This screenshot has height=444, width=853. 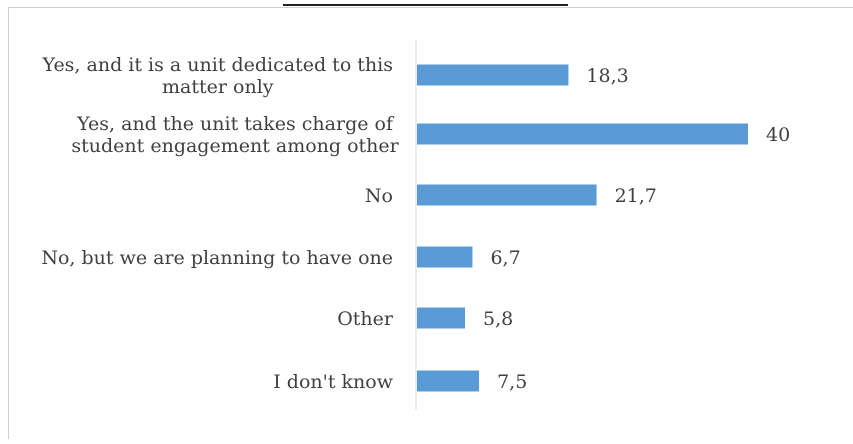 What do you see at coordinates (505, 258) in the screenshot?
I see `data-label: 6,7` at bounding box center [505, 258].